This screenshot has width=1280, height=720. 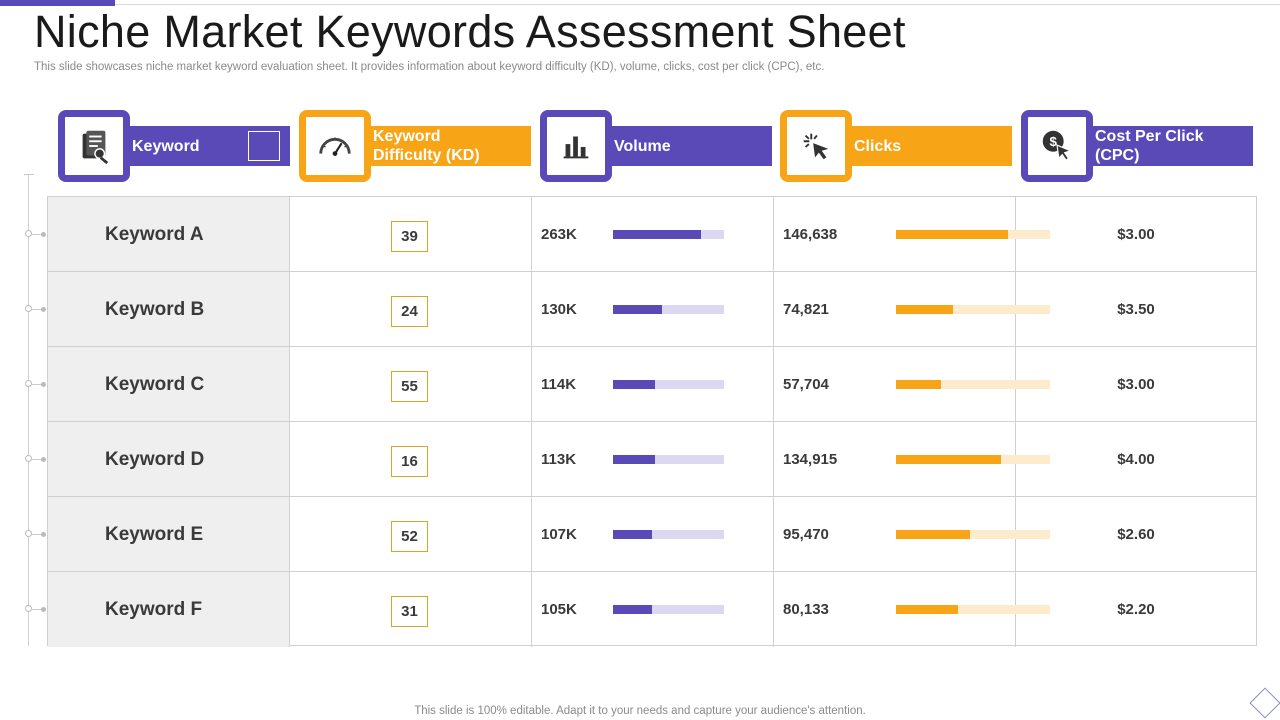 What do you see at coordinates (816, 146) in the screenshot?
I see `cursor-click-icon` at bounding box center [816, 146].